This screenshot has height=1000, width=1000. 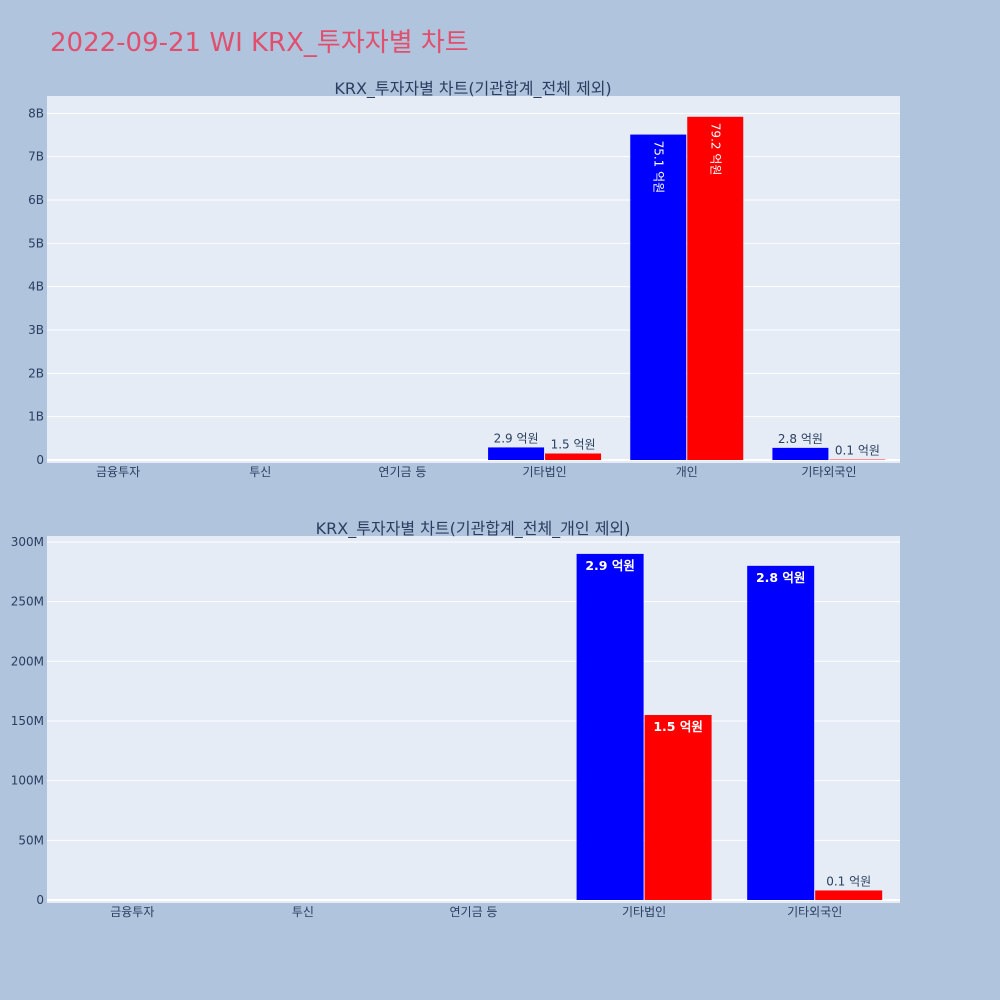 What do you see at coordinates (27, 661) in the screenshot?
I see `y-tick-label: 200M` at bounding box center [27, 661].